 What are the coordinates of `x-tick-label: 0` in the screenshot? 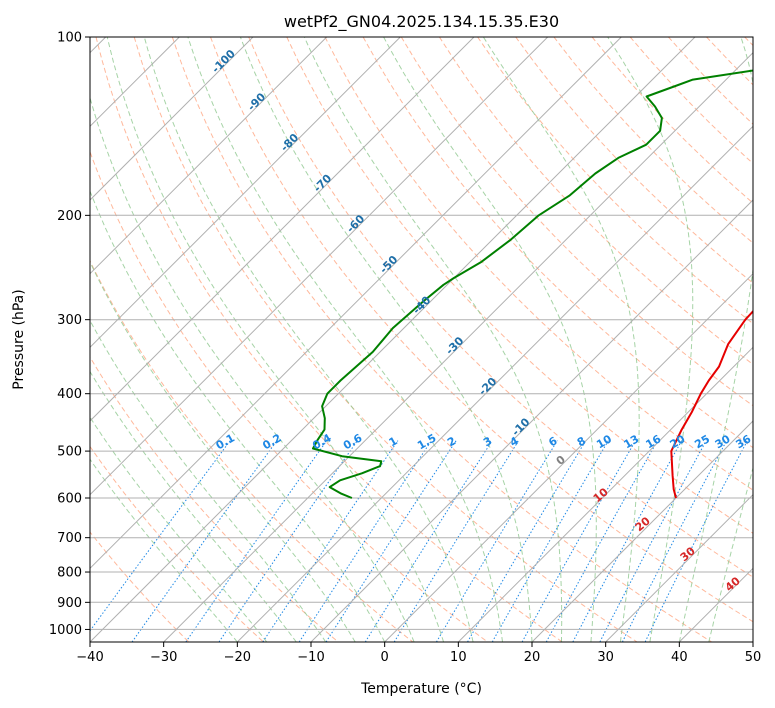 It's located at (385, 657).